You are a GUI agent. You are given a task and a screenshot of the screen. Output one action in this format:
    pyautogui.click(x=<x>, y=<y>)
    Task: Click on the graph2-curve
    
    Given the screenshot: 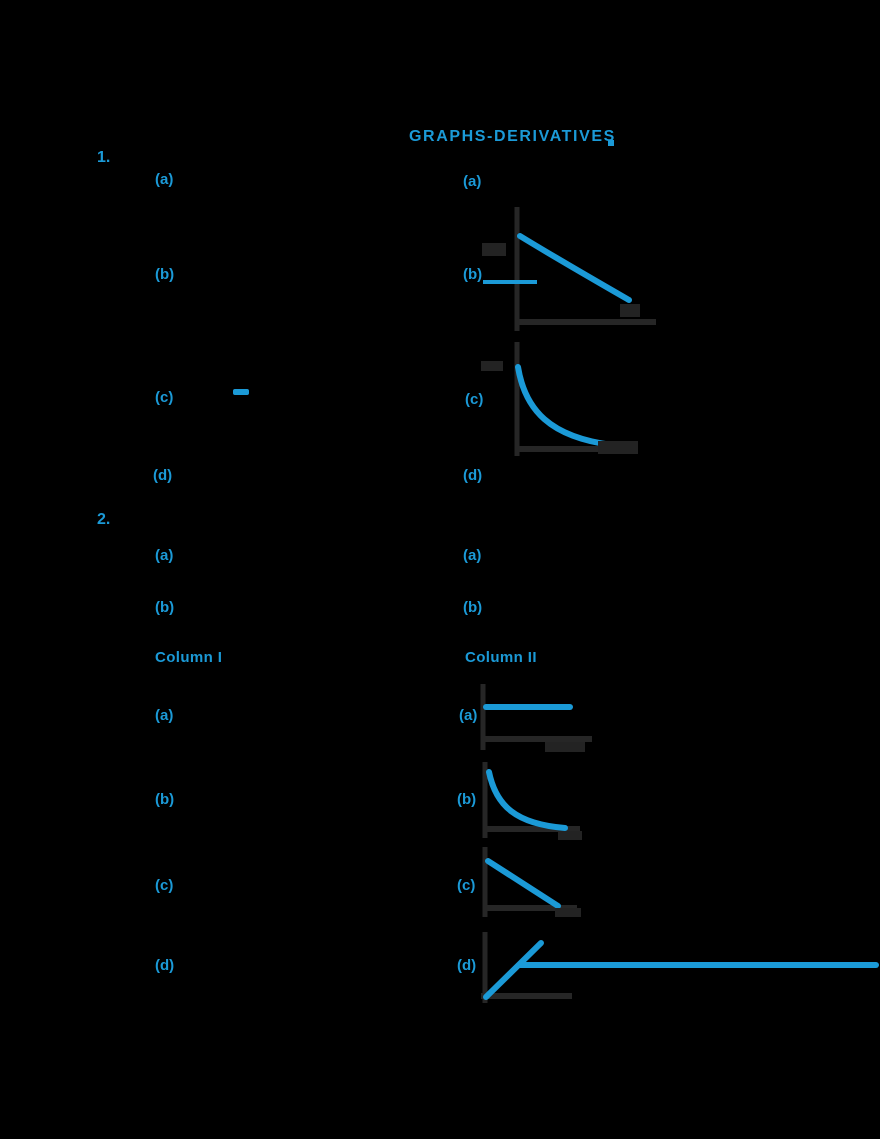 What is the action you would take?
    pyautogui.click(x=565, y=406)
    